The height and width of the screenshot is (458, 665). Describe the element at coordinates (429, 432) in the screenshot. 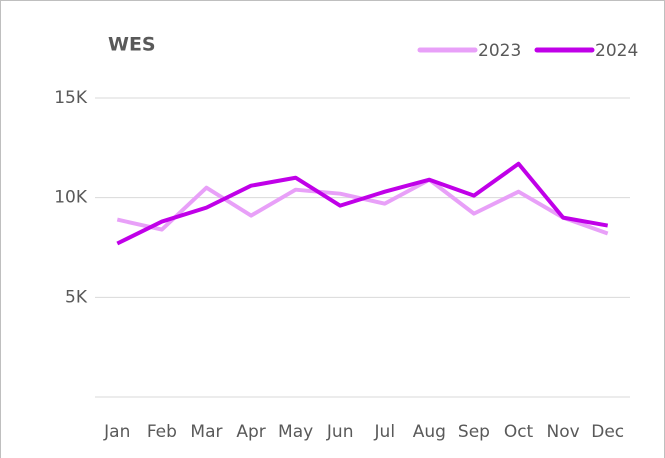

I see `x-tick-label: Aug` at that location.